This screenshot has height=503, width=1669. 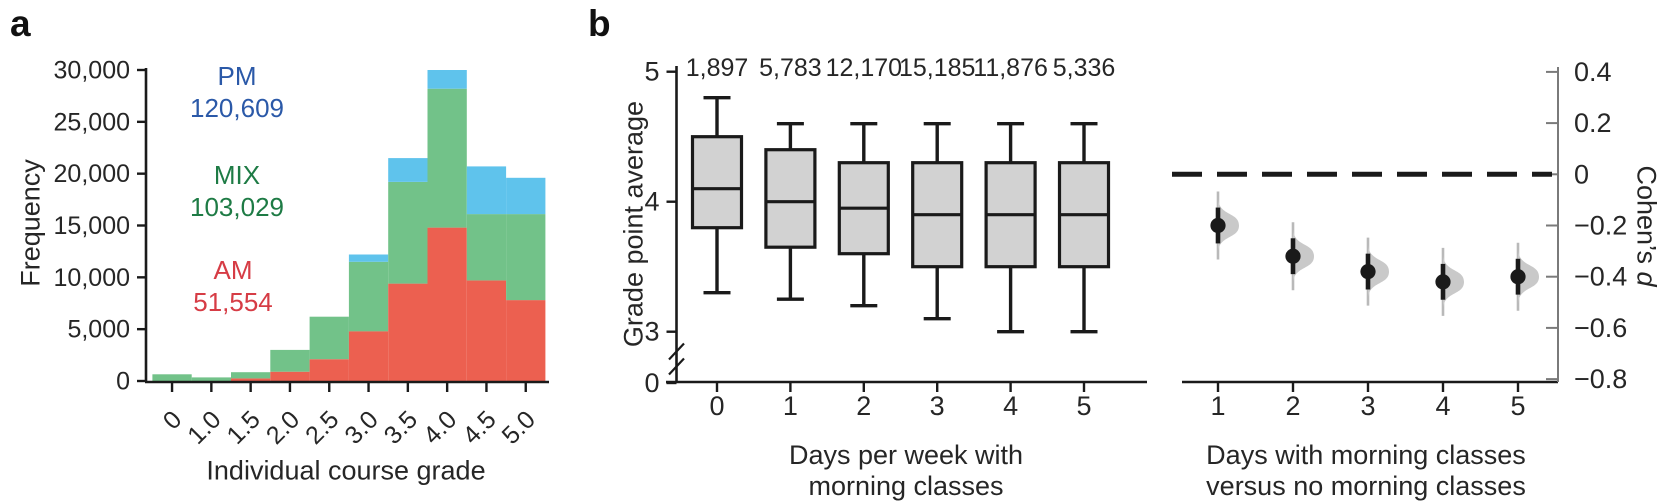 I want to click on boxplot-y-tick-label: 3, so click(x=651, y=332).